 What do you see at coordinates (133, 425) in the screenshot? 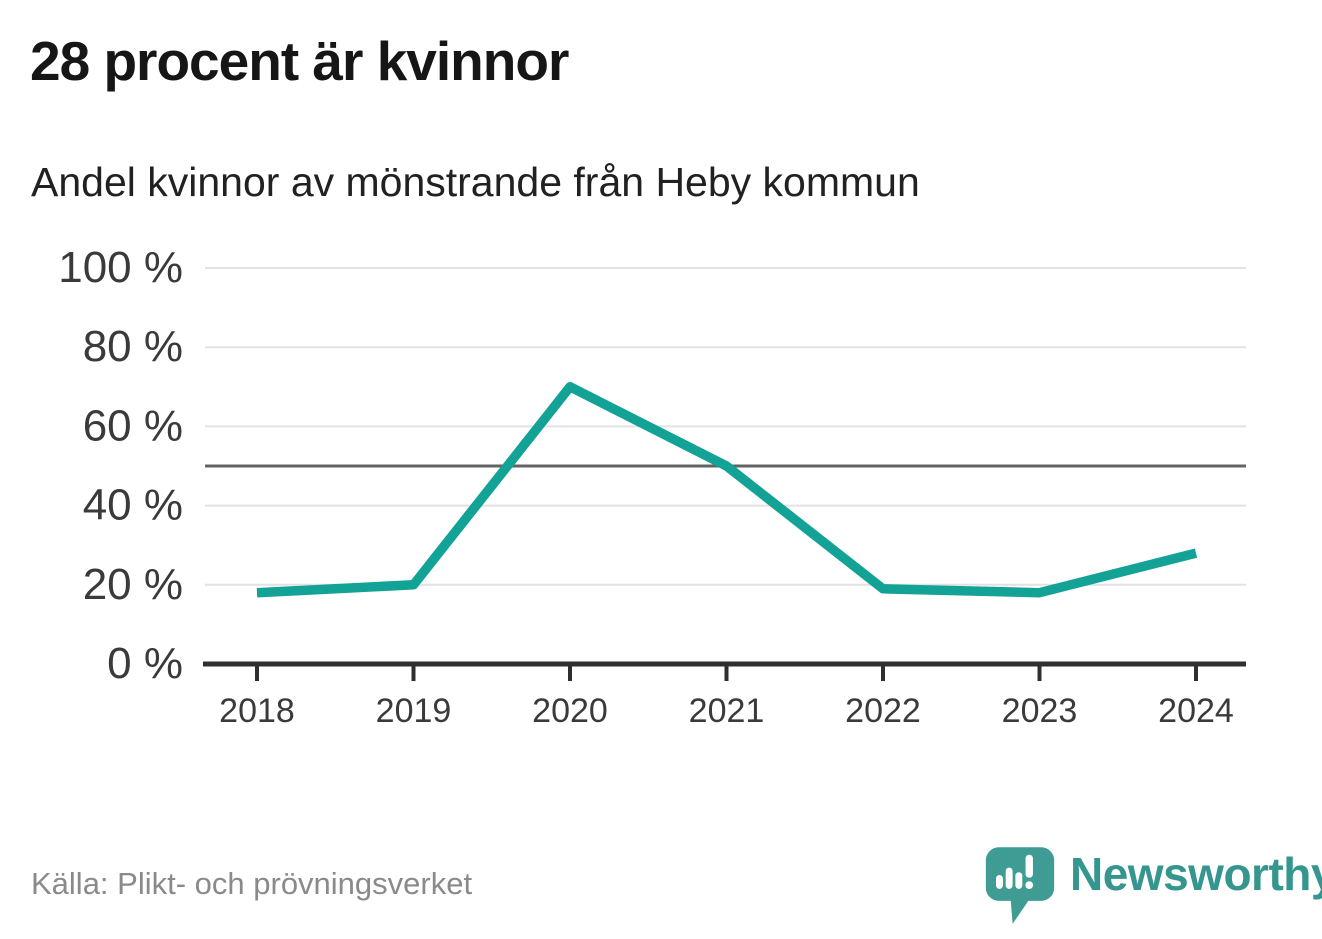
I see `y-axis-tick-label: 60 %` at bounding box center [133, 425].